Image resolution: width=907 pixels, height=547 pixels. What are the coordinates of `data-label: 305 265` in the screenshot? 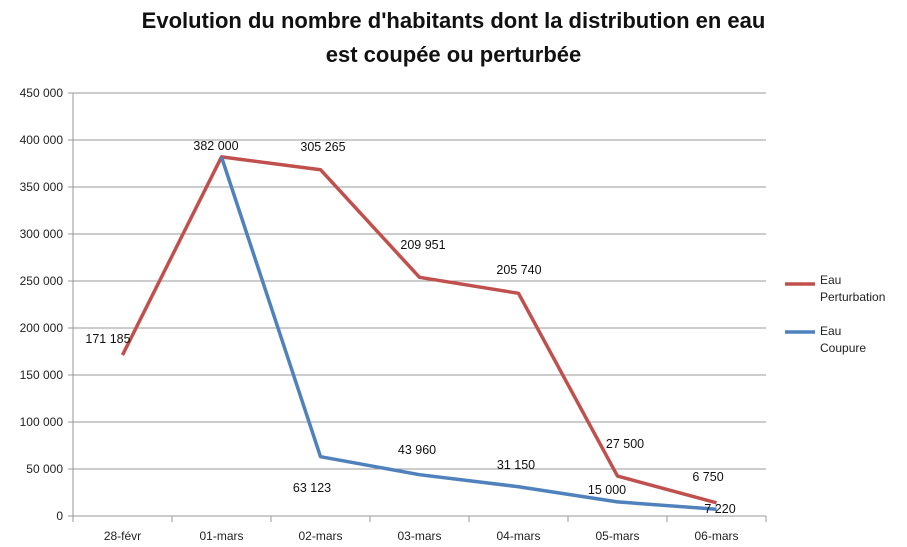 It's located at (322, 147).